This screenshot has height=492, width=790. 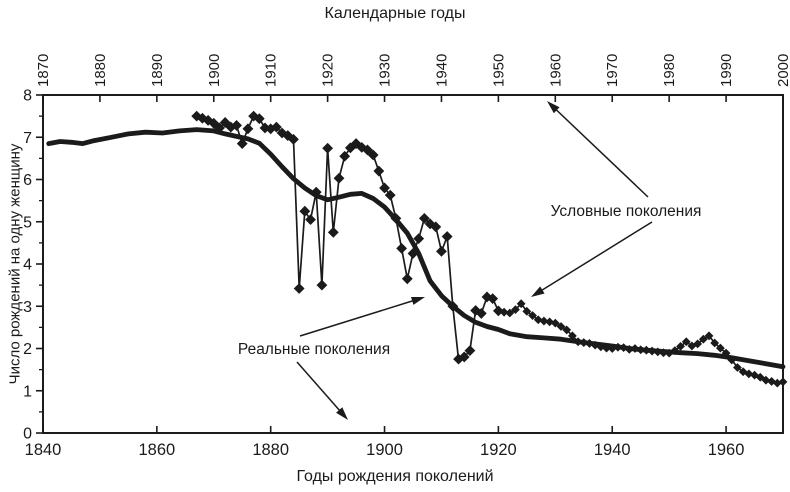 I want to click on svg-text: 7, so click(x=27, y=138).